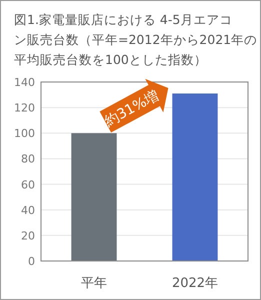  What do you see at coordinates (28, 185) in the screenshot?
I see `y-tick-label: 60` at bounding box center [28, 185].